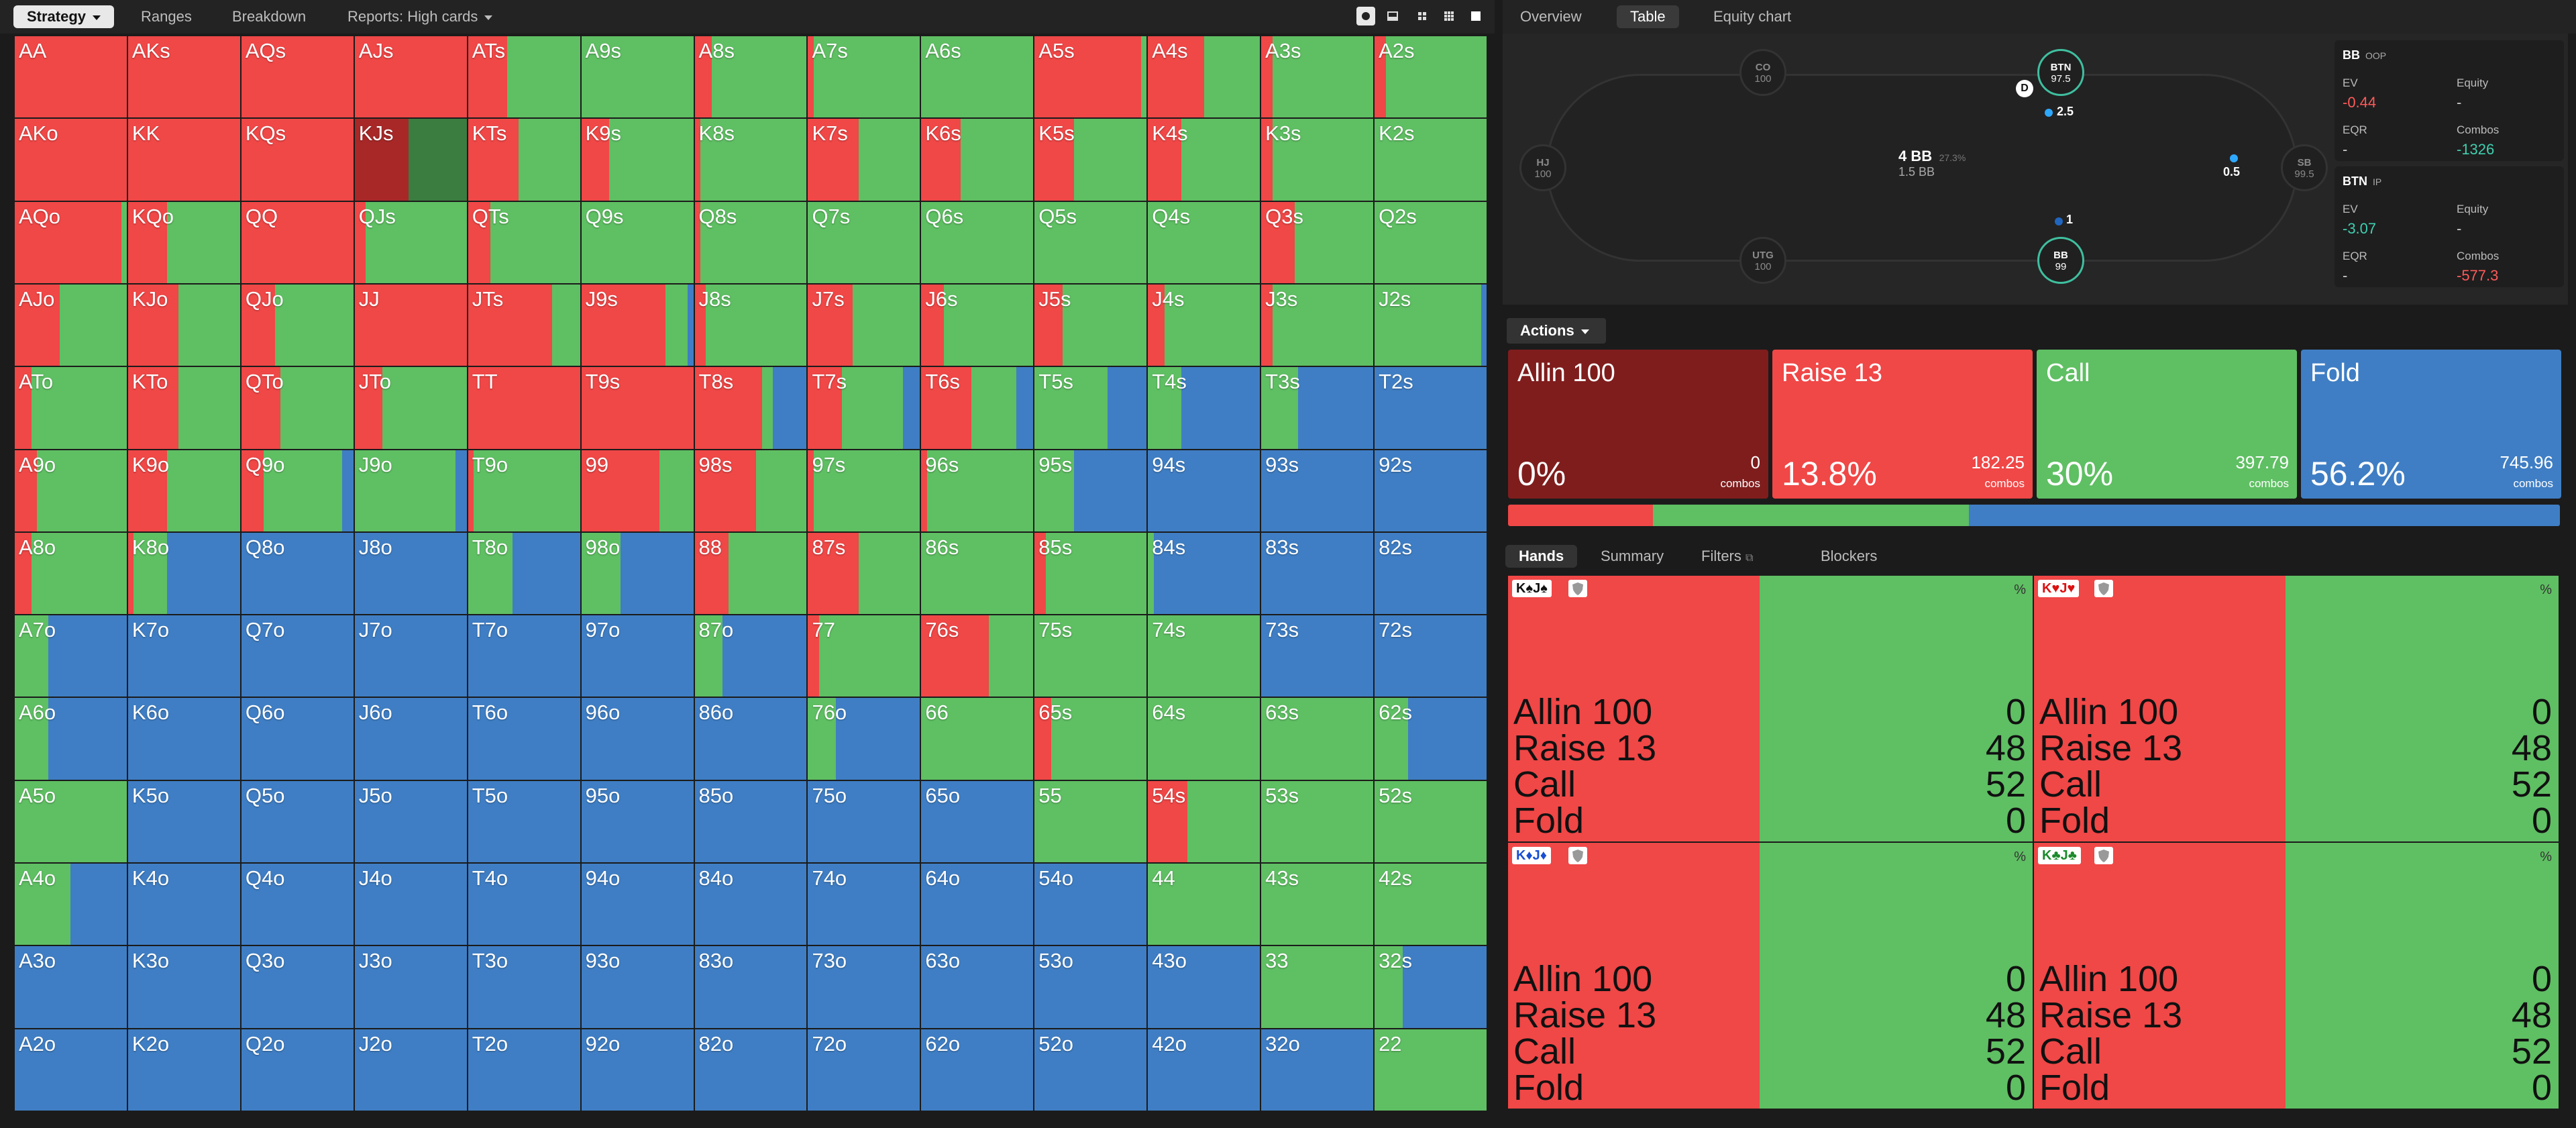  What do you see at coordinates (751, 822) in the screenshot?
I see `grid-cell-85o: 85o` at bounding box center [751, 822].